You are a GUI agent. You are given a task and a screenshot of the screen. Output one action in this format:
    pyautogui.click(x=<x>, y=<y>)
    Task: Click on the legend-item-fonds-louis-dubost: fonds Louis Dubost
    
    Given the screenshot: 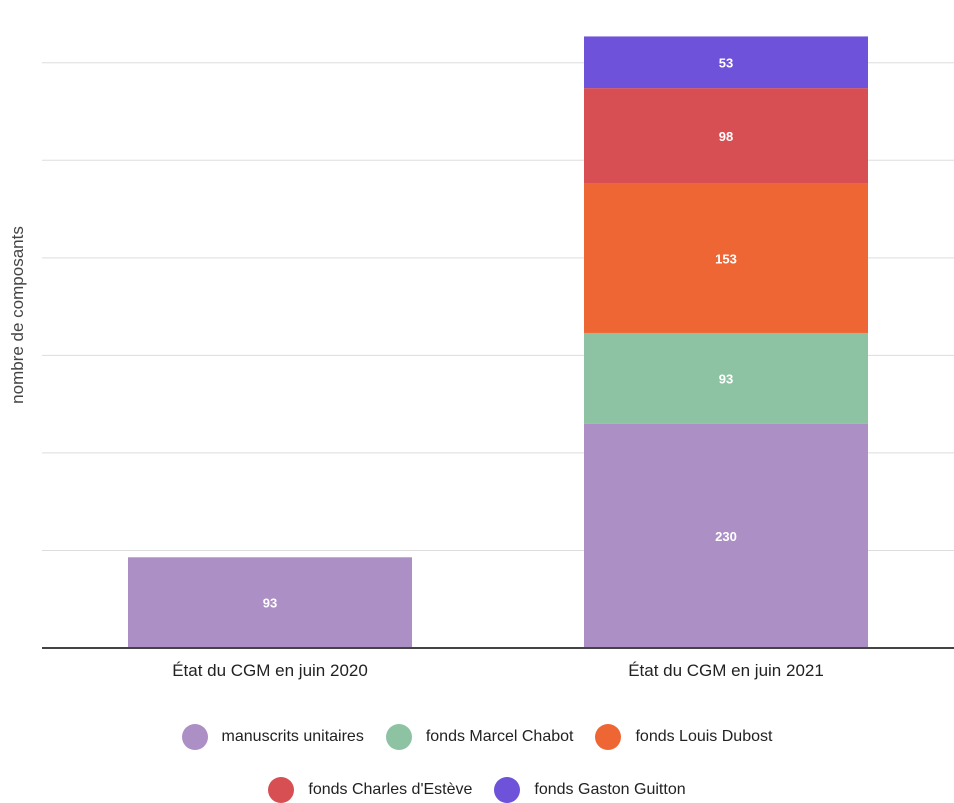 What is the action you would take?
    pyautogui.click(x=683, y=737)
    